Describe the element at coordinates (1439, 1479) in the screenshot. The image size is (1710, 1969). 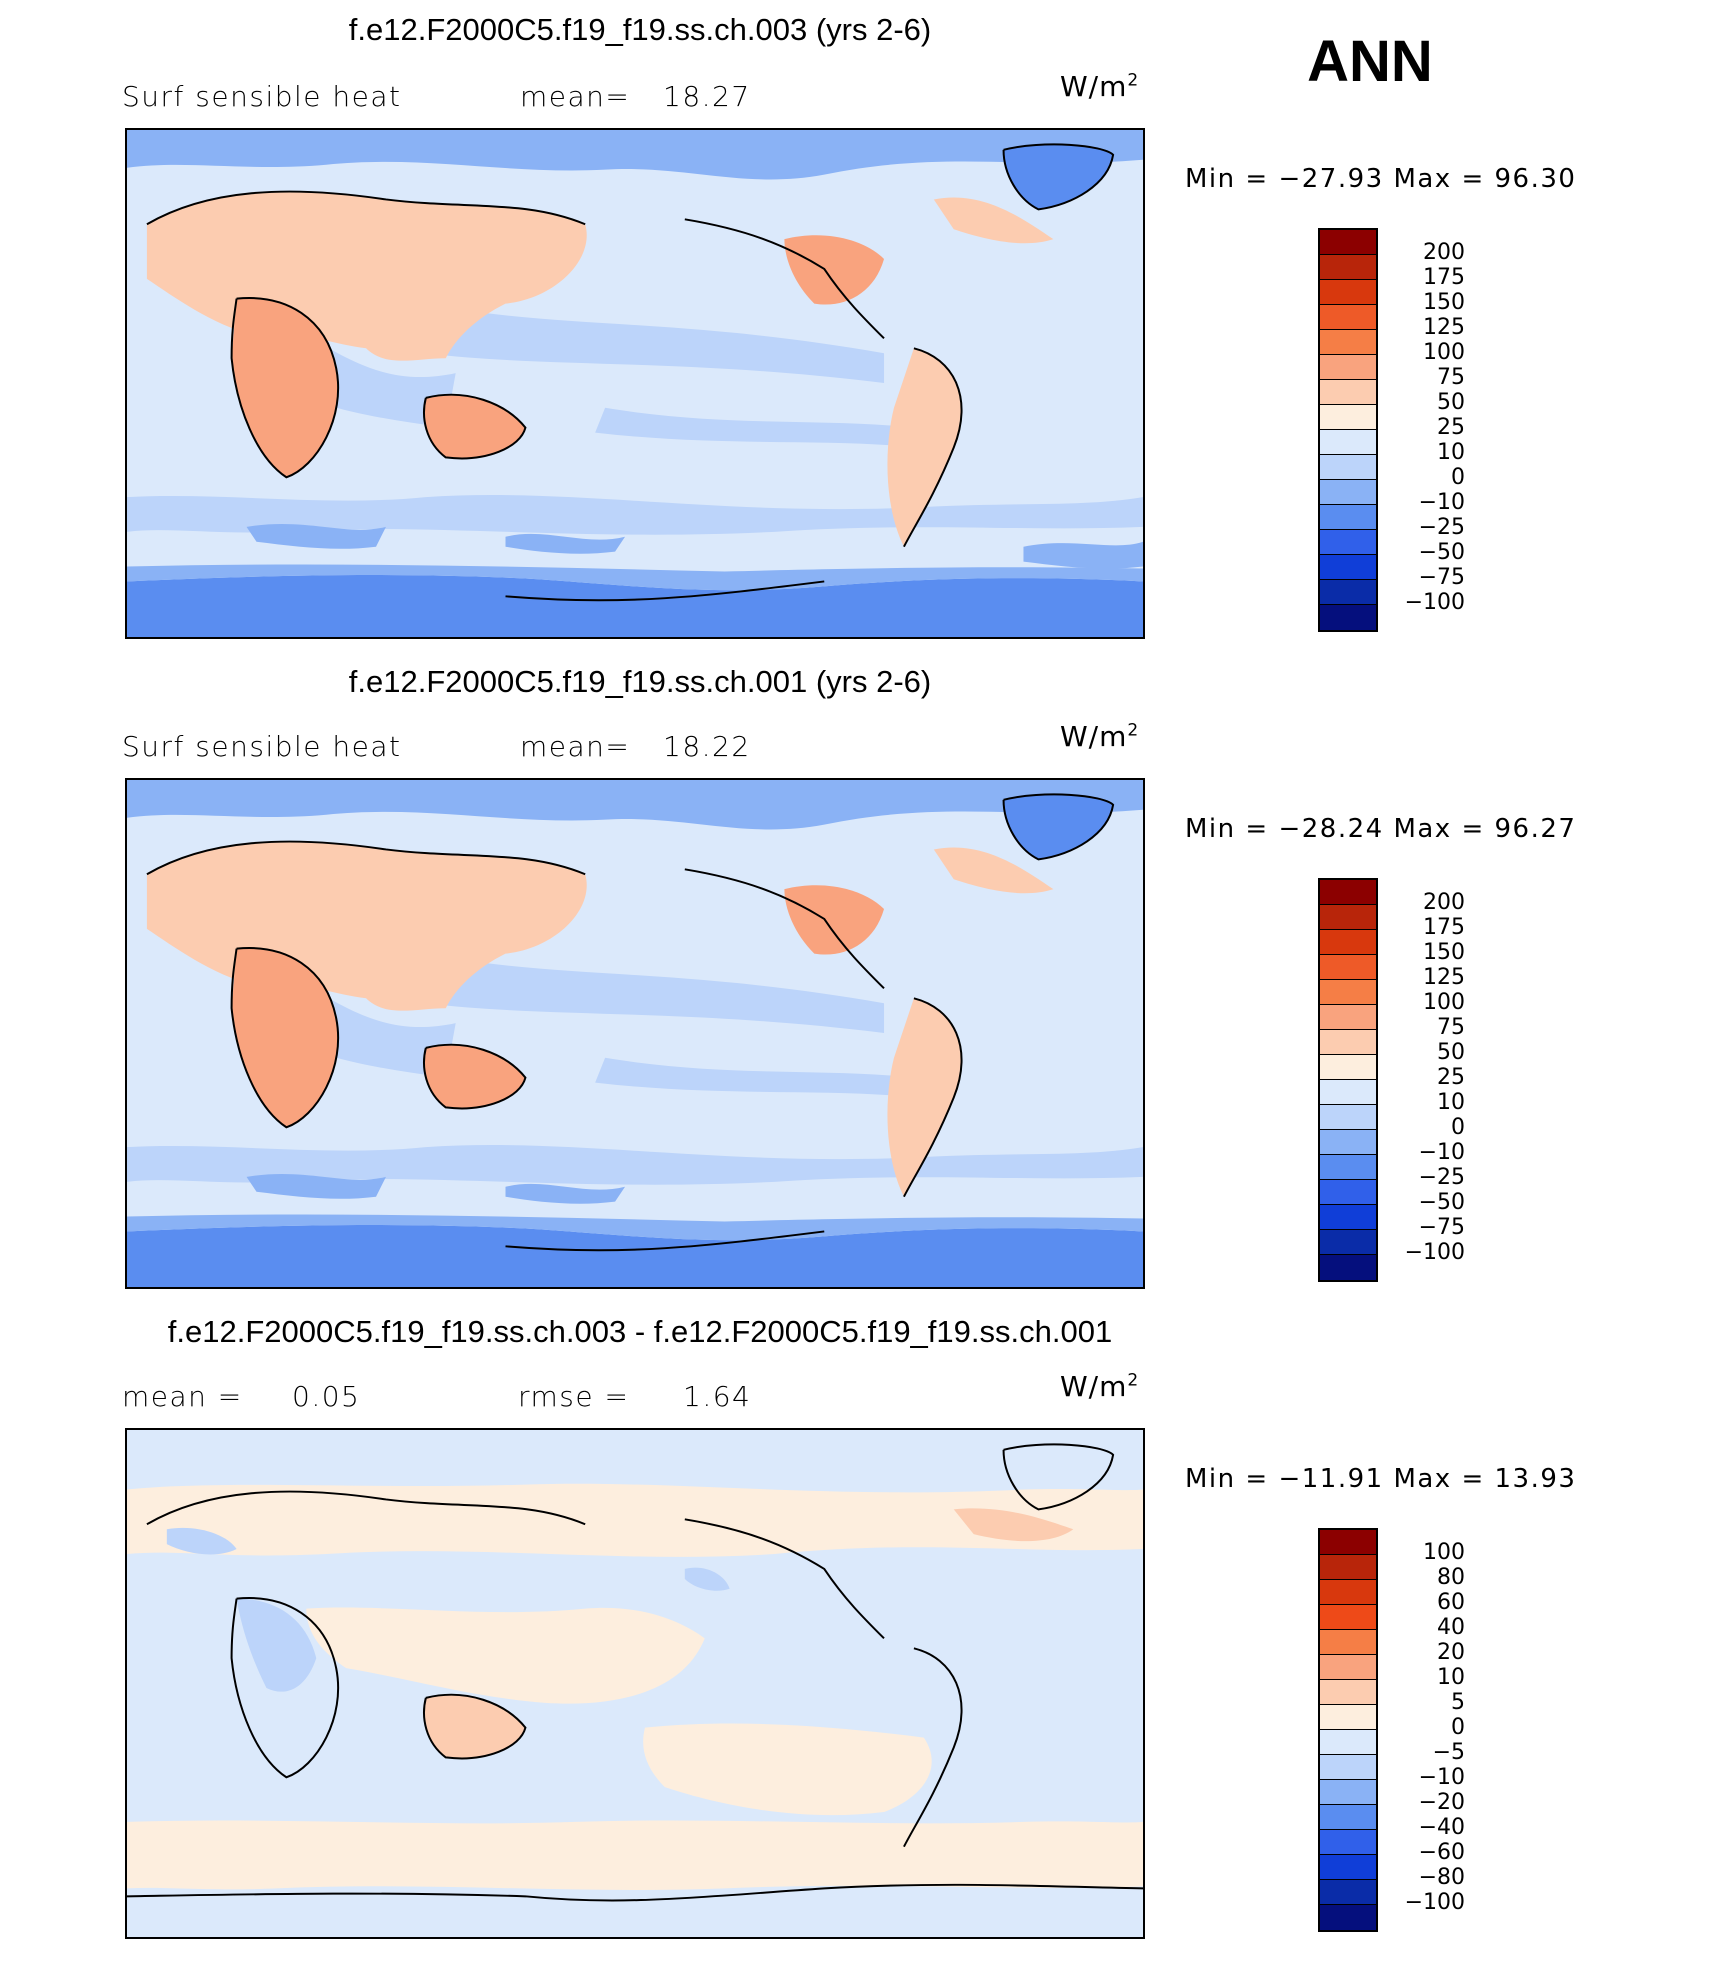
I see `max-label: Max =` at that location.